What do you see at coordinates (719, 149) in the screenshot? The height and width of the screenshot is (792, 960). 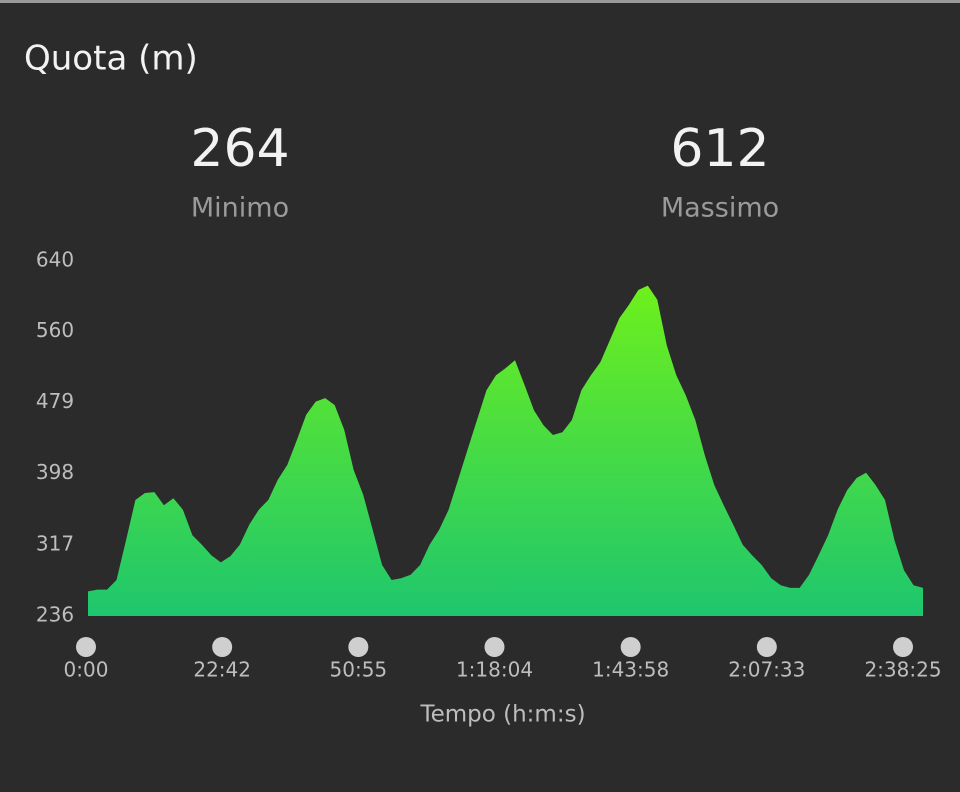 I see `max-value: 612` at bounding box center [719, 149].